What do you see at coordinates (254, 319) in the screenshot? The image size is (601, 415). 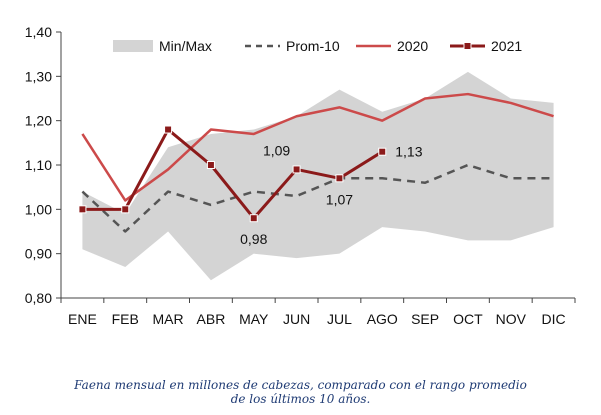 I see `x-tick-label: MAY` at bounding box center [254, 319].